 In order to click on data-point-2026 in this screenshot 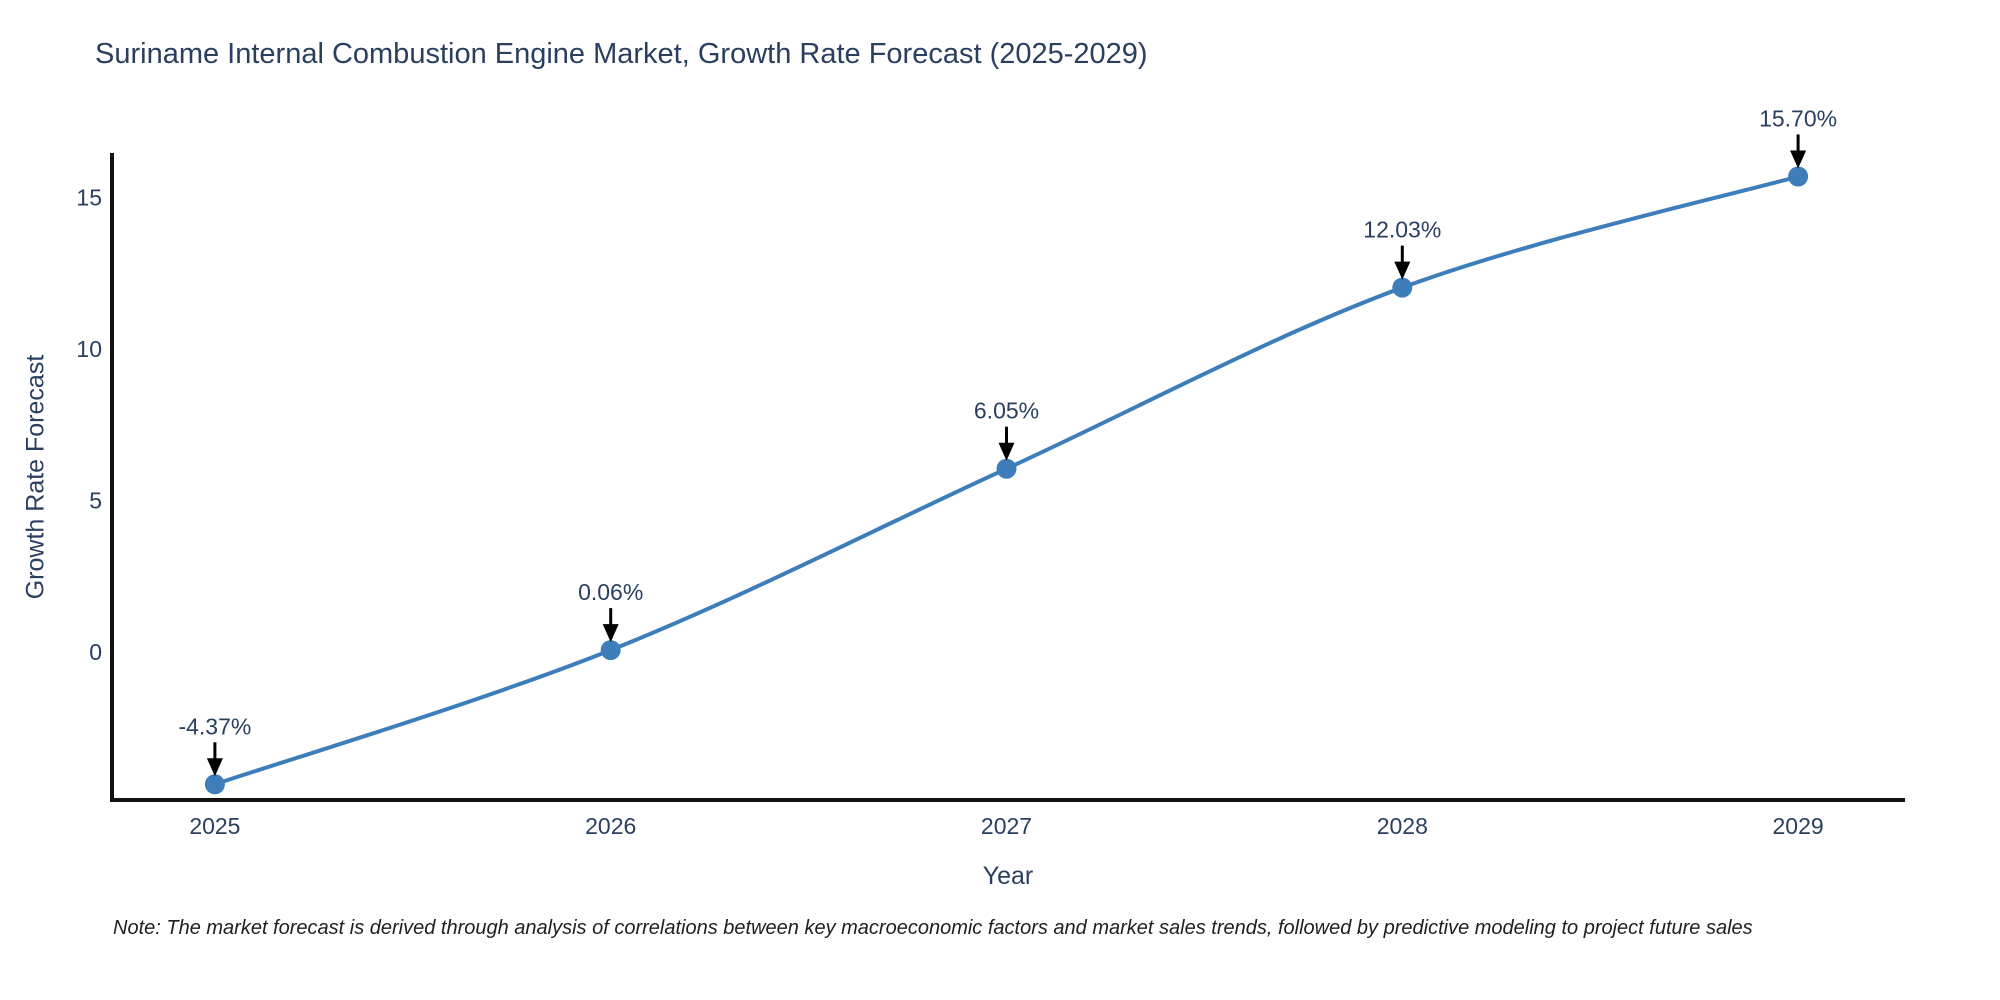, I will do `click(610, 650)`.